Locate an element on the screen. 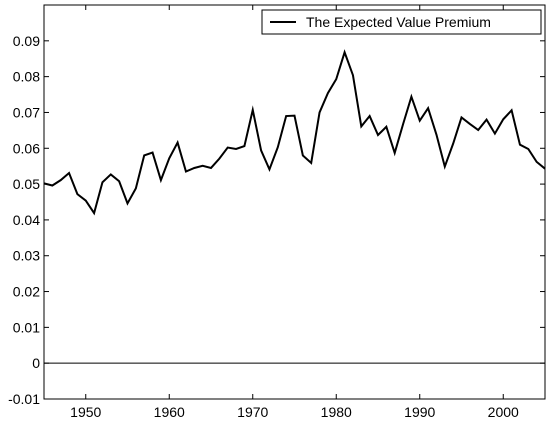  y-tick-label: 0.08 is located at coordinates (26, 77).